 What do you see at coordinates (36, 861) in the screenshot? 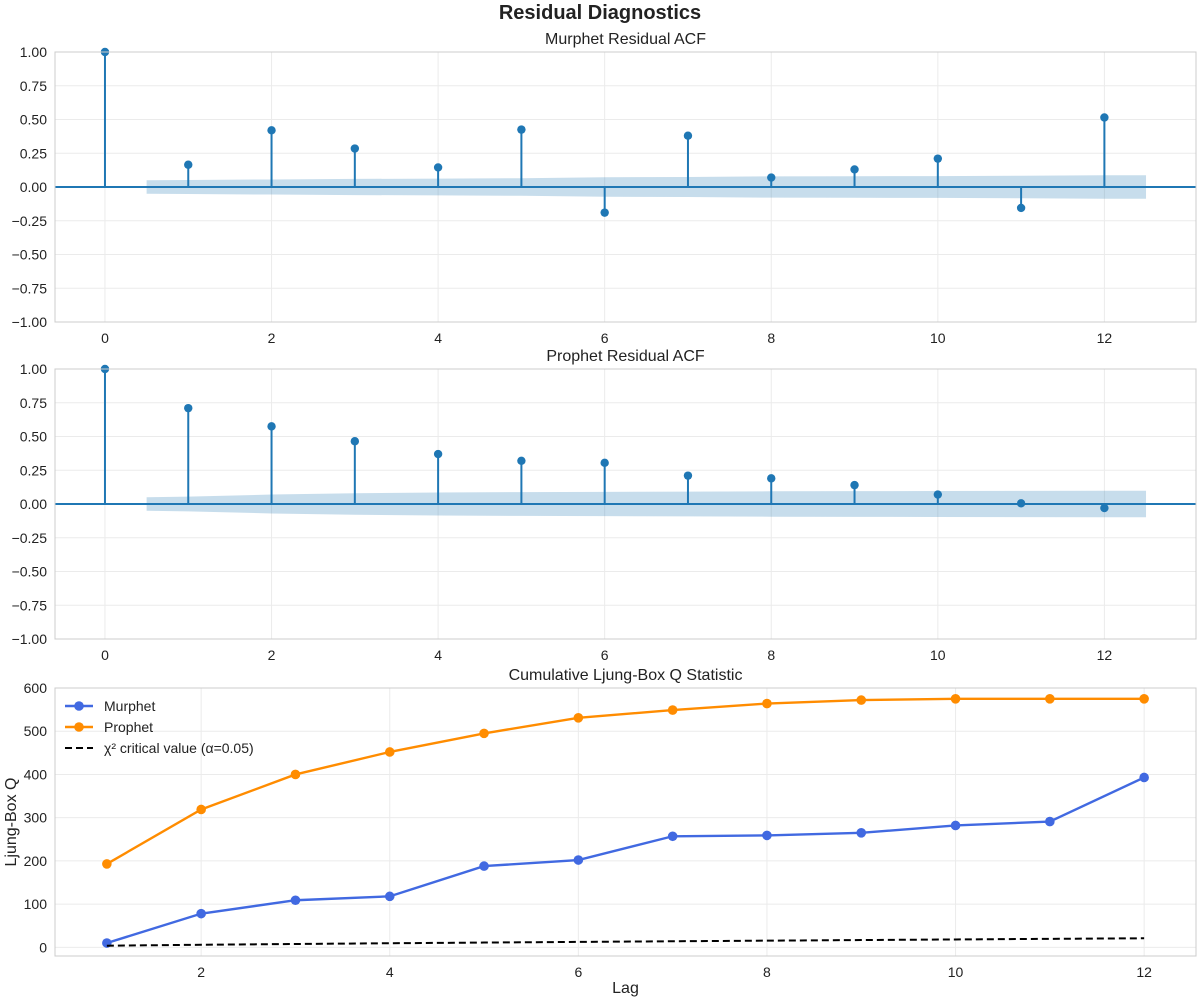
I see `y-tick-label: 200` at bounding box center [36, 861].